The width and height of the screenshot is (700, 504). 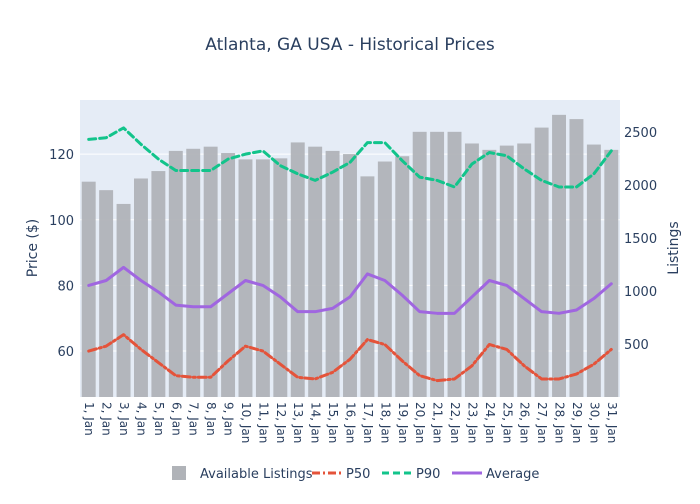 I want to click on left-axis-ticks: 60 80 100 120, so click(x=61, y=254).